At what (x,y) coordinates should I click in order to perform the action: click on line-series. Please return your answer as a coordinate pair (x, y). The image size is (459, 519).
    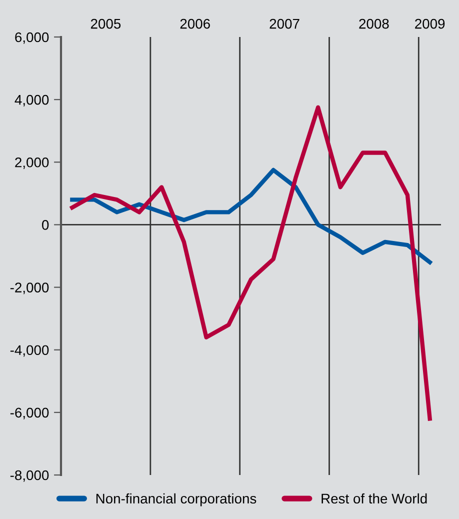
    Looking at the image, I should click on (251, 216).